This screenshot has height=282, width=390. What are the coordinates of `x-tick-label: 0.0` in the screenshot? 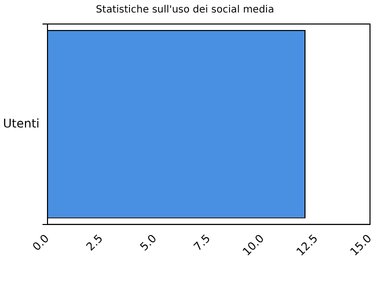 It's located at (41, 243).